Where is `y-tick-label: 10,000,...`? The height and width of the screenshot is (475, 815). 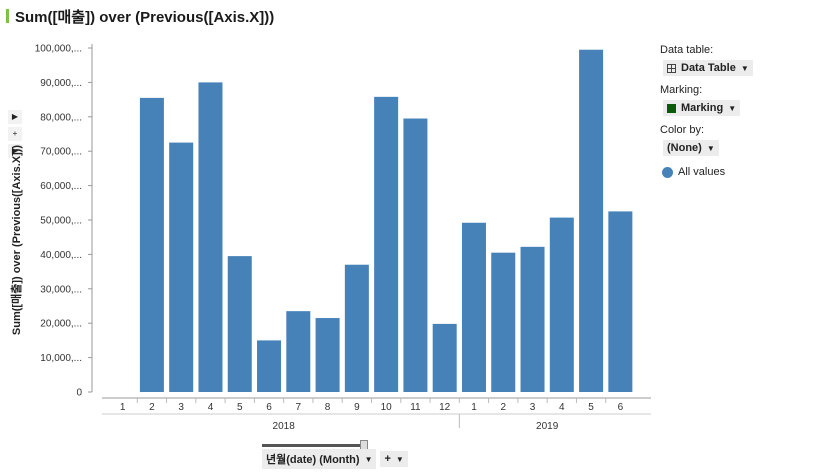
y-tick-label: 10,000,... is located at coordinates (61, 358).